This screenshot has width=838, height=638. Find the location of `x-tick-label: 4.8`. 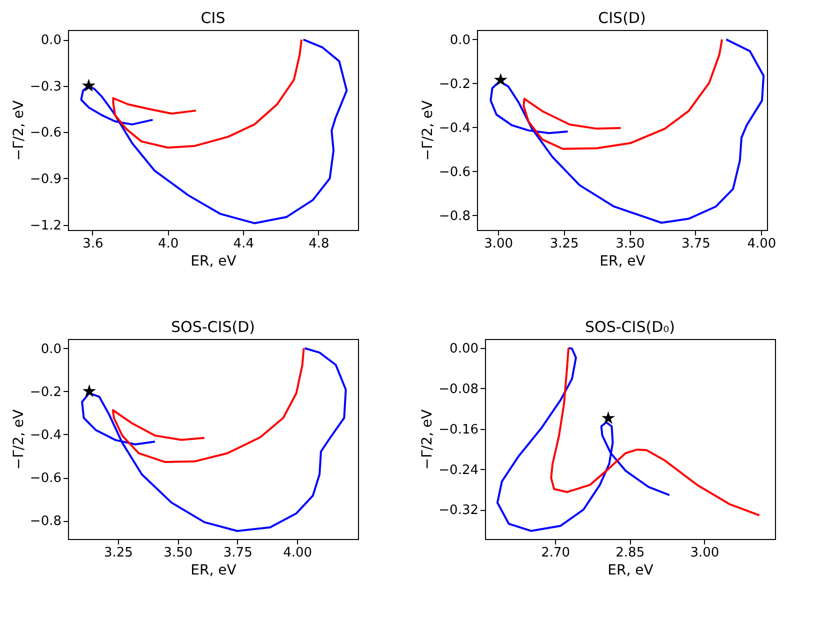

x-tick-label: 4.8 is located at coordinates (319, 244).